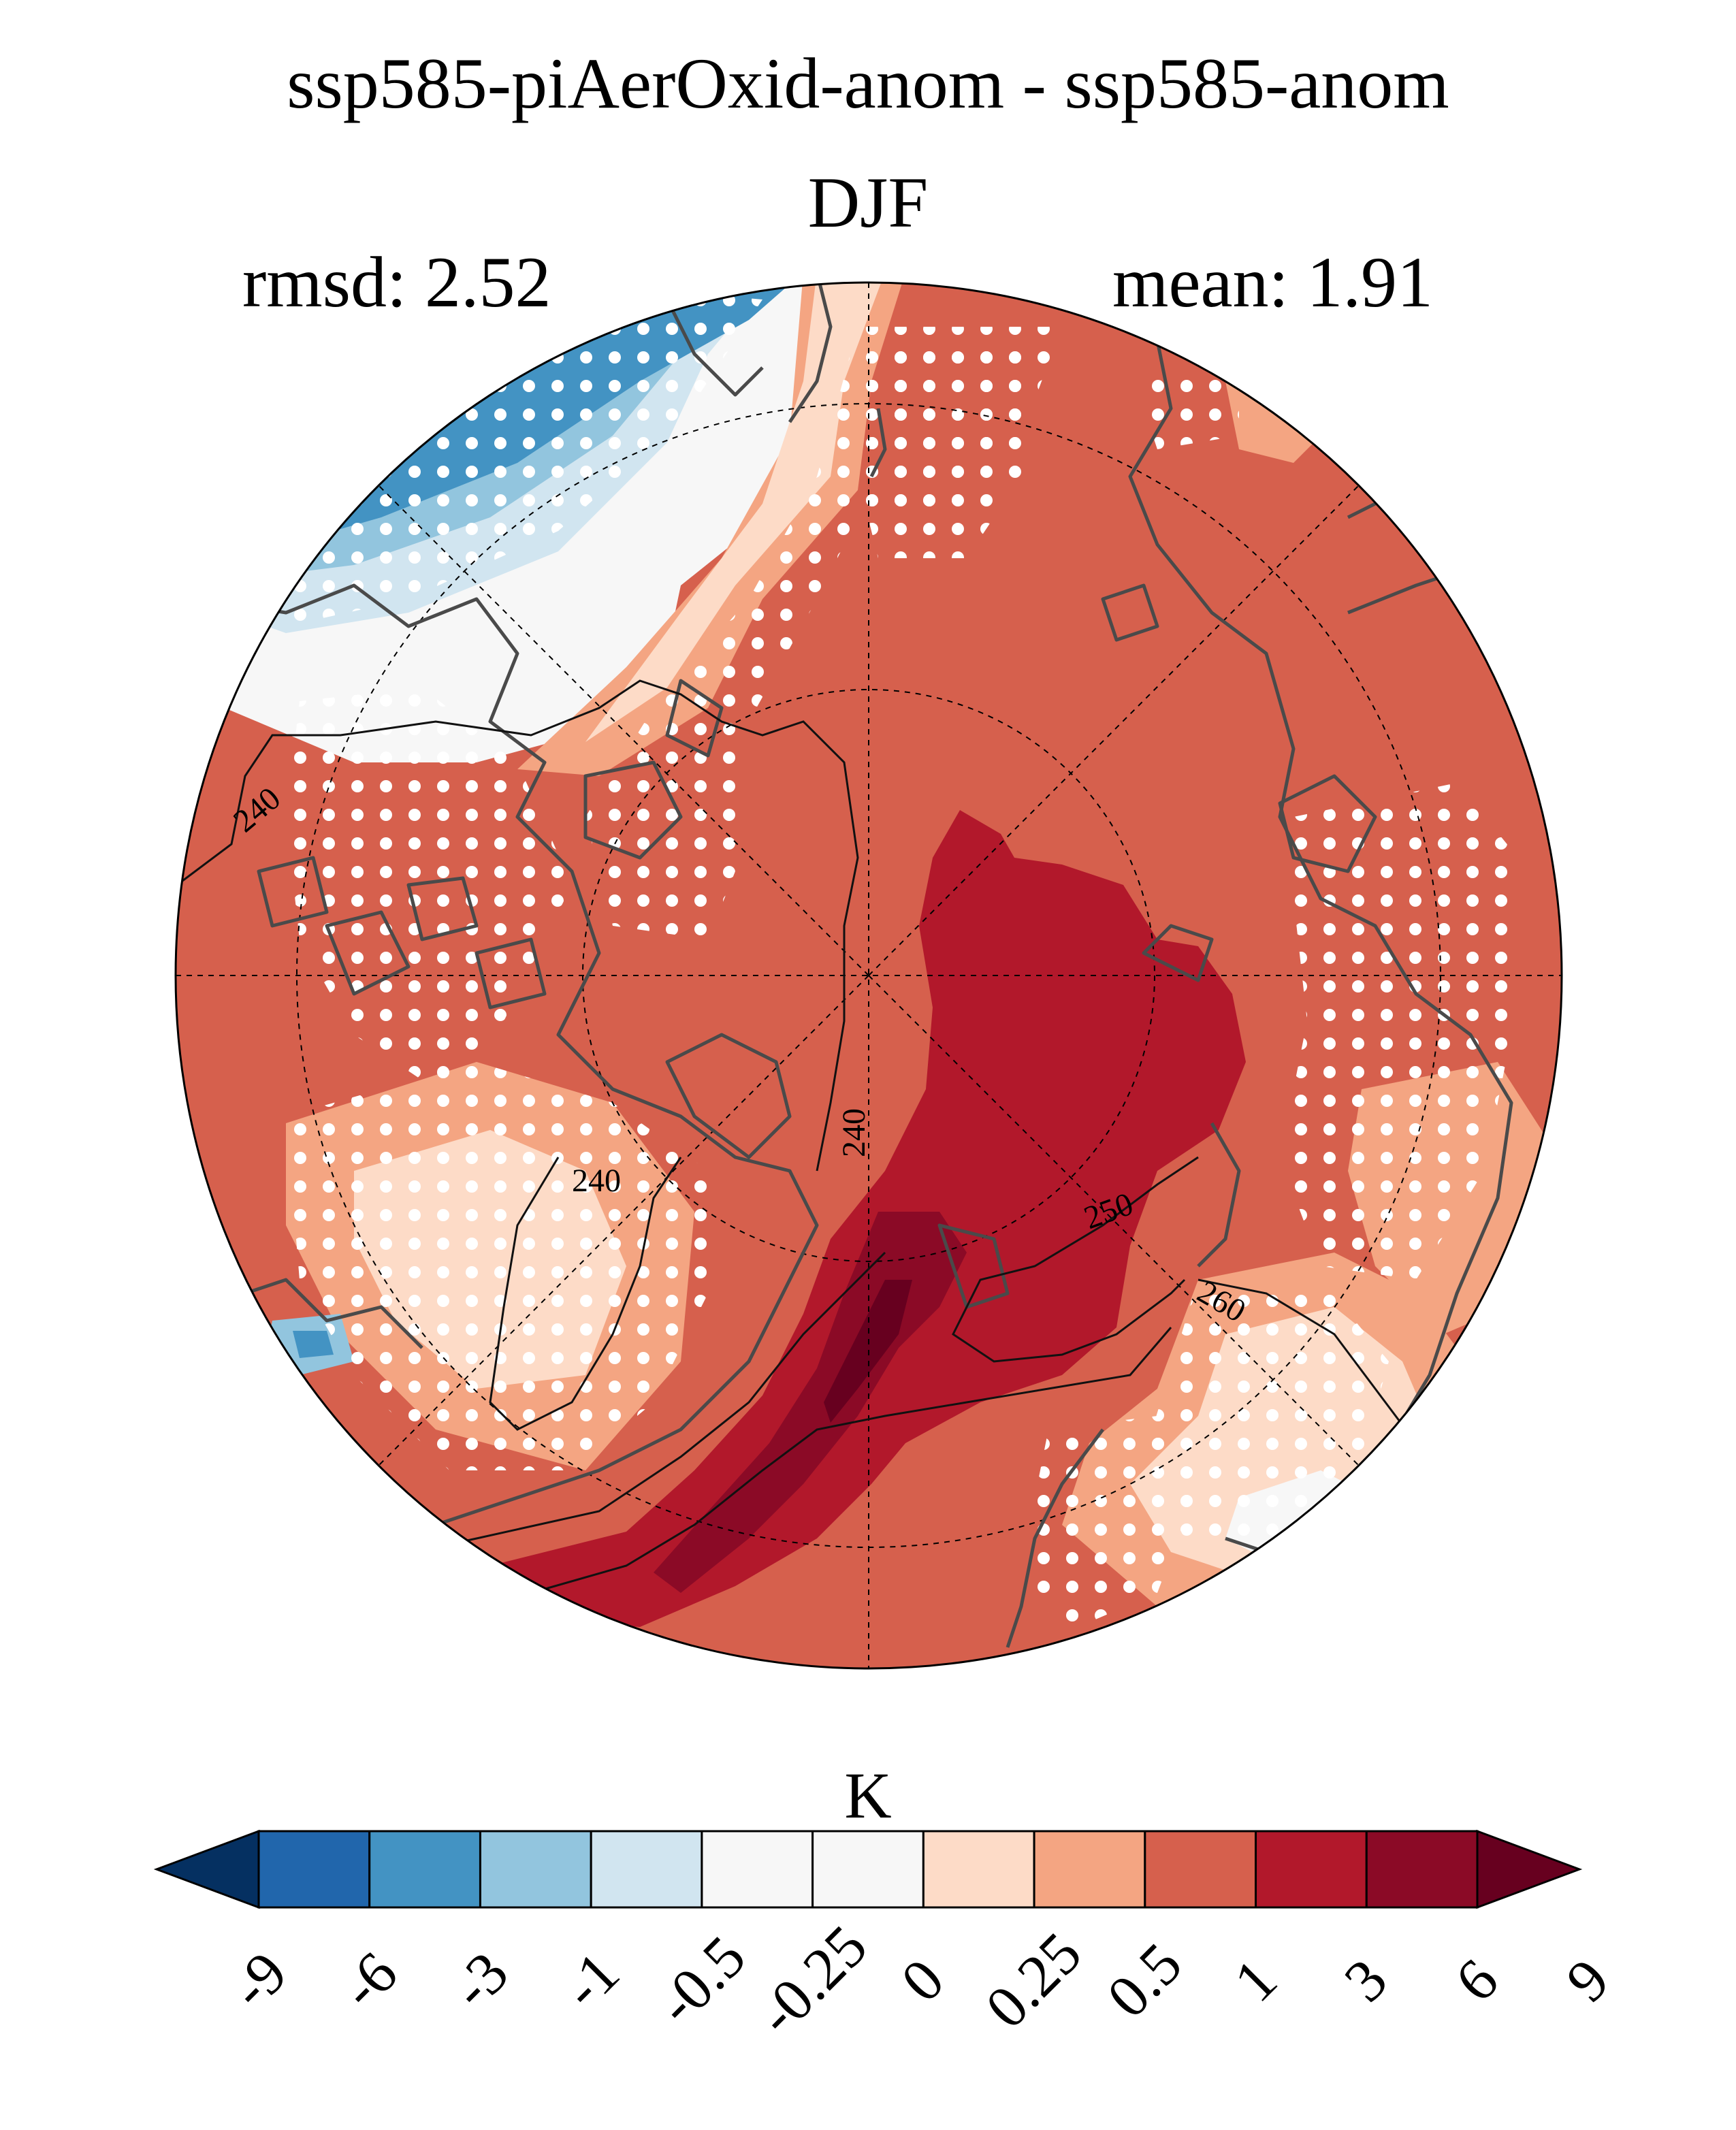 Image resolution: width=1736 pixels, height=2130 pixels. Describe the element at coordinates (396, 282) in the screenshot. I see `rmsd-stat: rmsd: 2.52` at that location.